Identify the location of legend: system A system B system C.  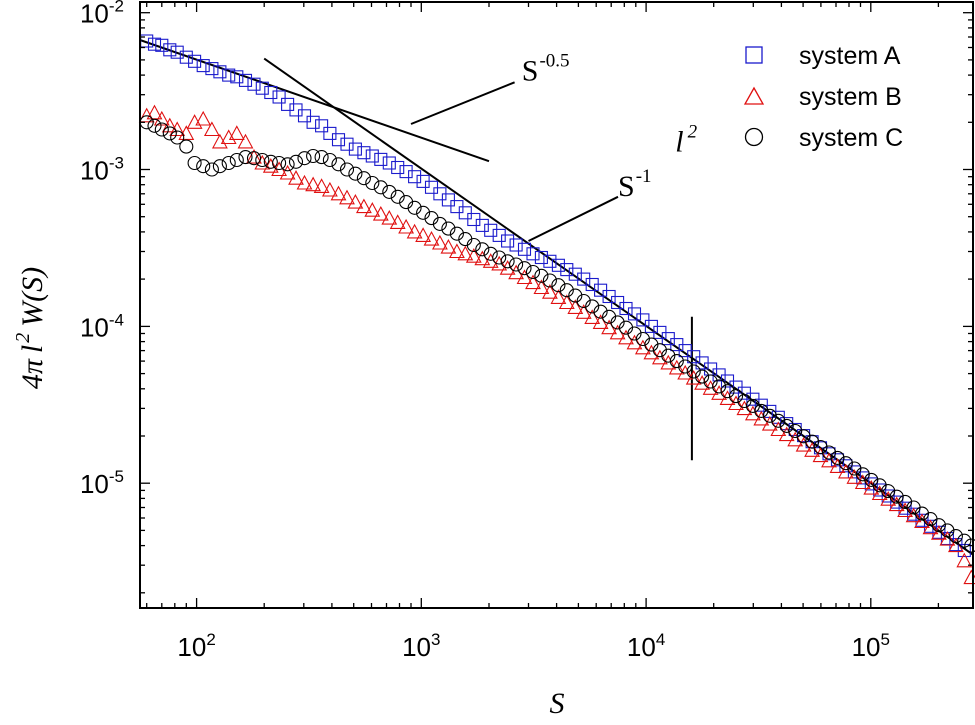
(823, 97).